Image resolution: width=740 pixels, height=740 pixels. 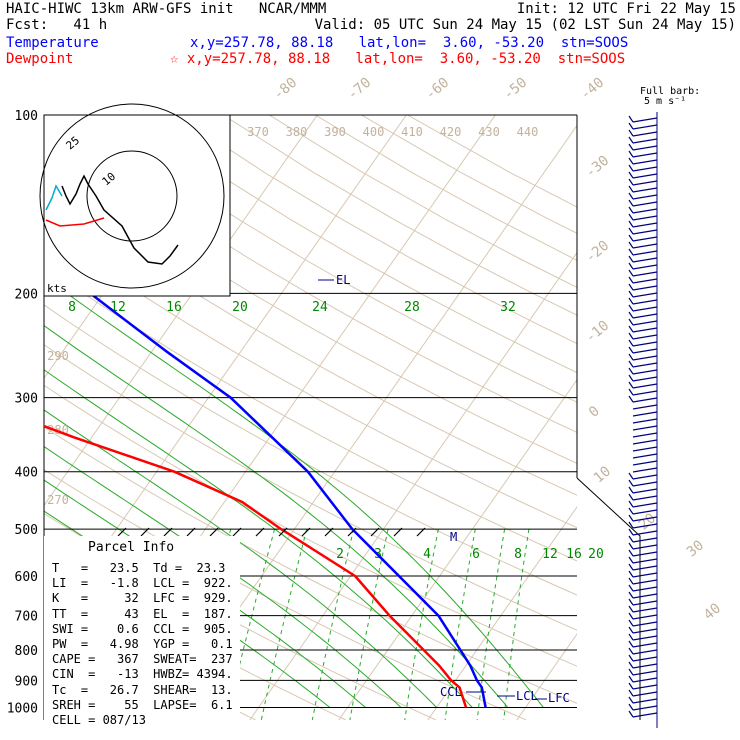 What do you see at coordinates (489, 132) in the screenshot?
I see `theta-label: 430` at bounding box center [489, 132].